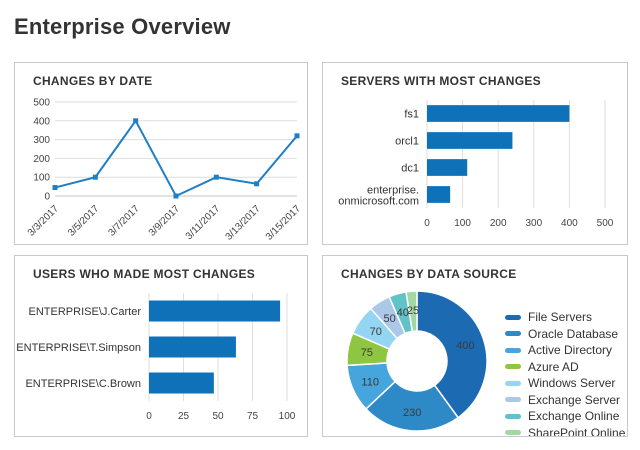 The height and width of the screenshot is (450, 640). I want to click on svg-text: ENTERPRISE\J.Carter, so click(85, 312).